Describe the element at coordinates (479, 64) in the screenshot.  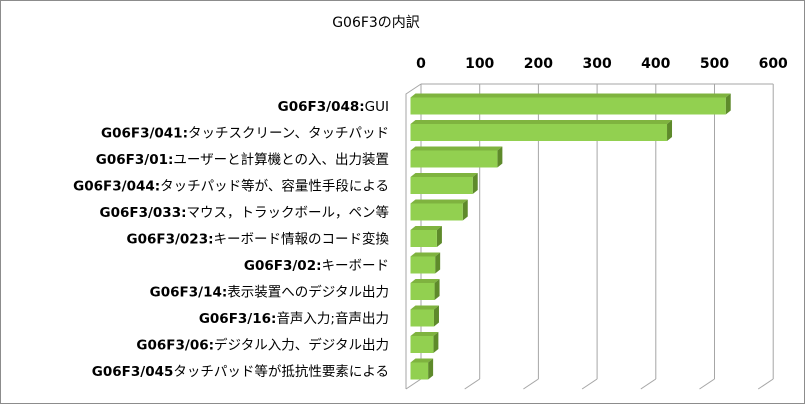
I see `tick-label: 100` at that location.